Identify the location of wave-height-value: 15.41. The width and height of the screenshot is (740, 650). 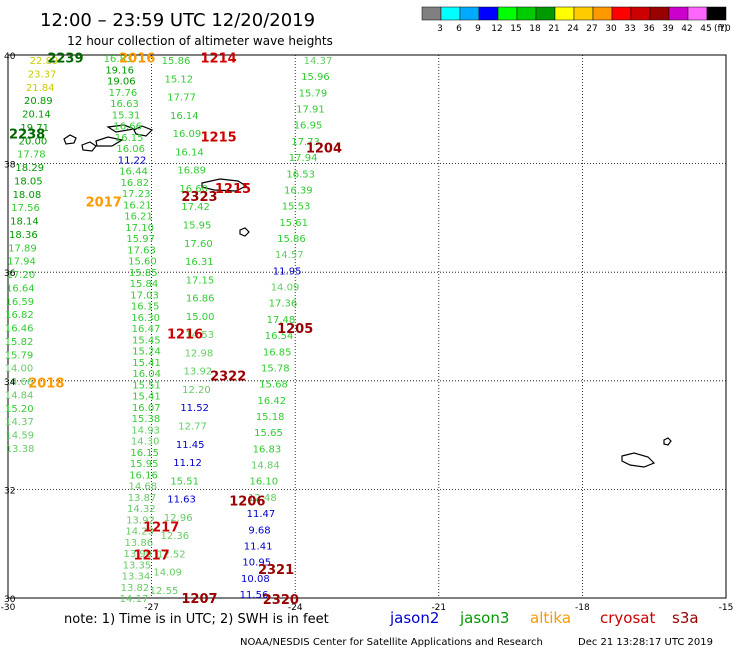
(146, 363).